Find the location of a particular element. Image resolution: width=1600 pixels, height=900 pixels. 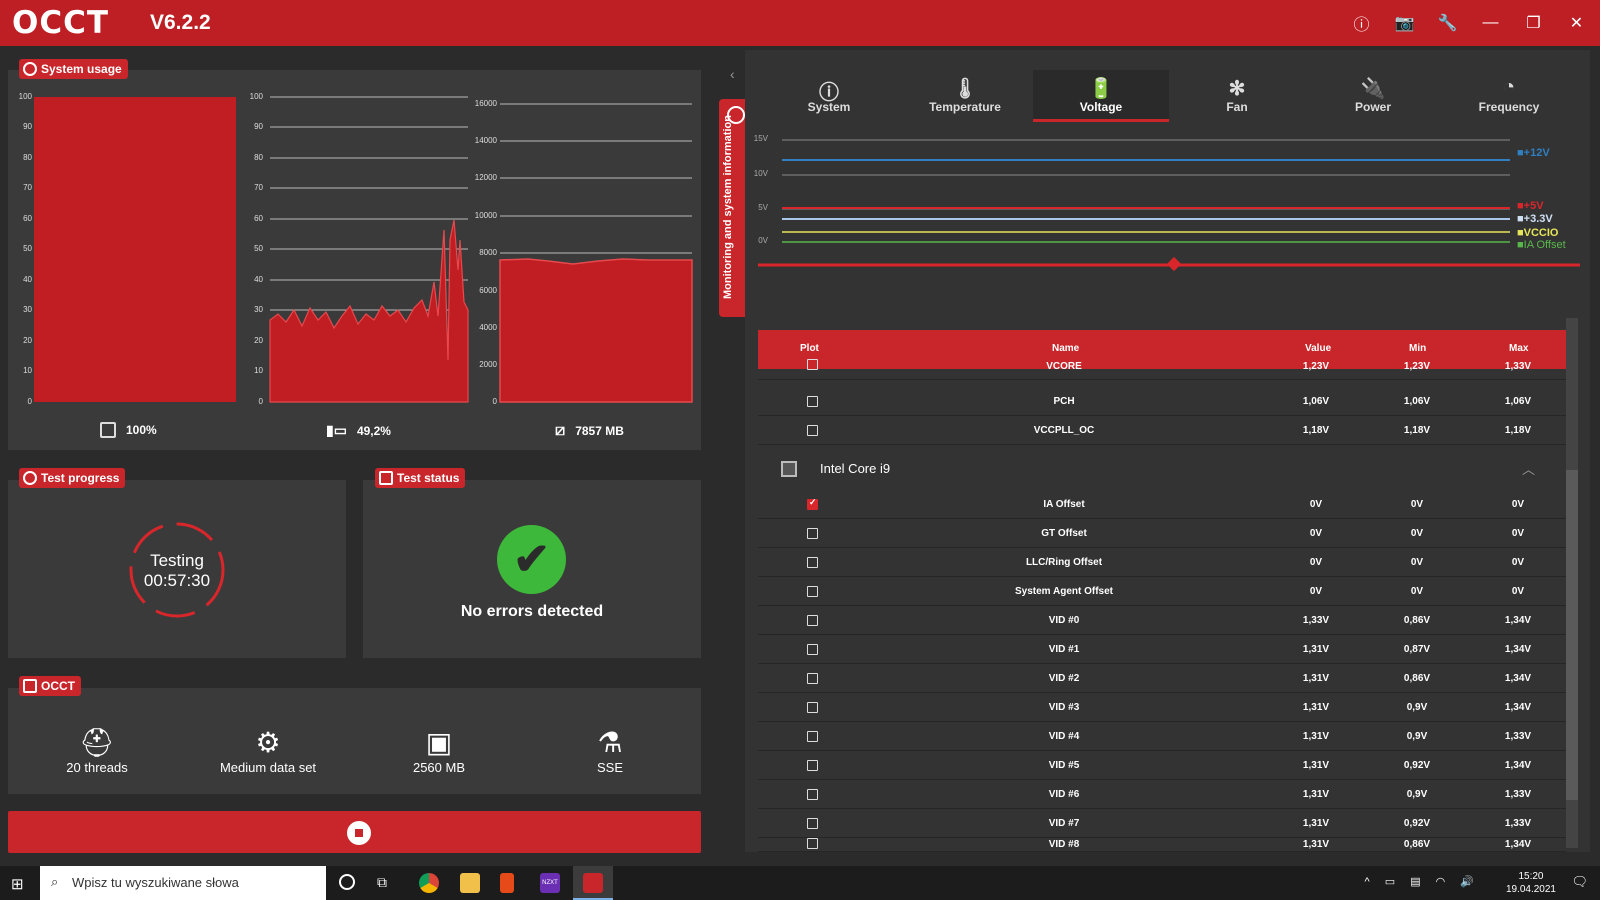

windows-start-icon: ⊞ is located at coordinates (17, 884).